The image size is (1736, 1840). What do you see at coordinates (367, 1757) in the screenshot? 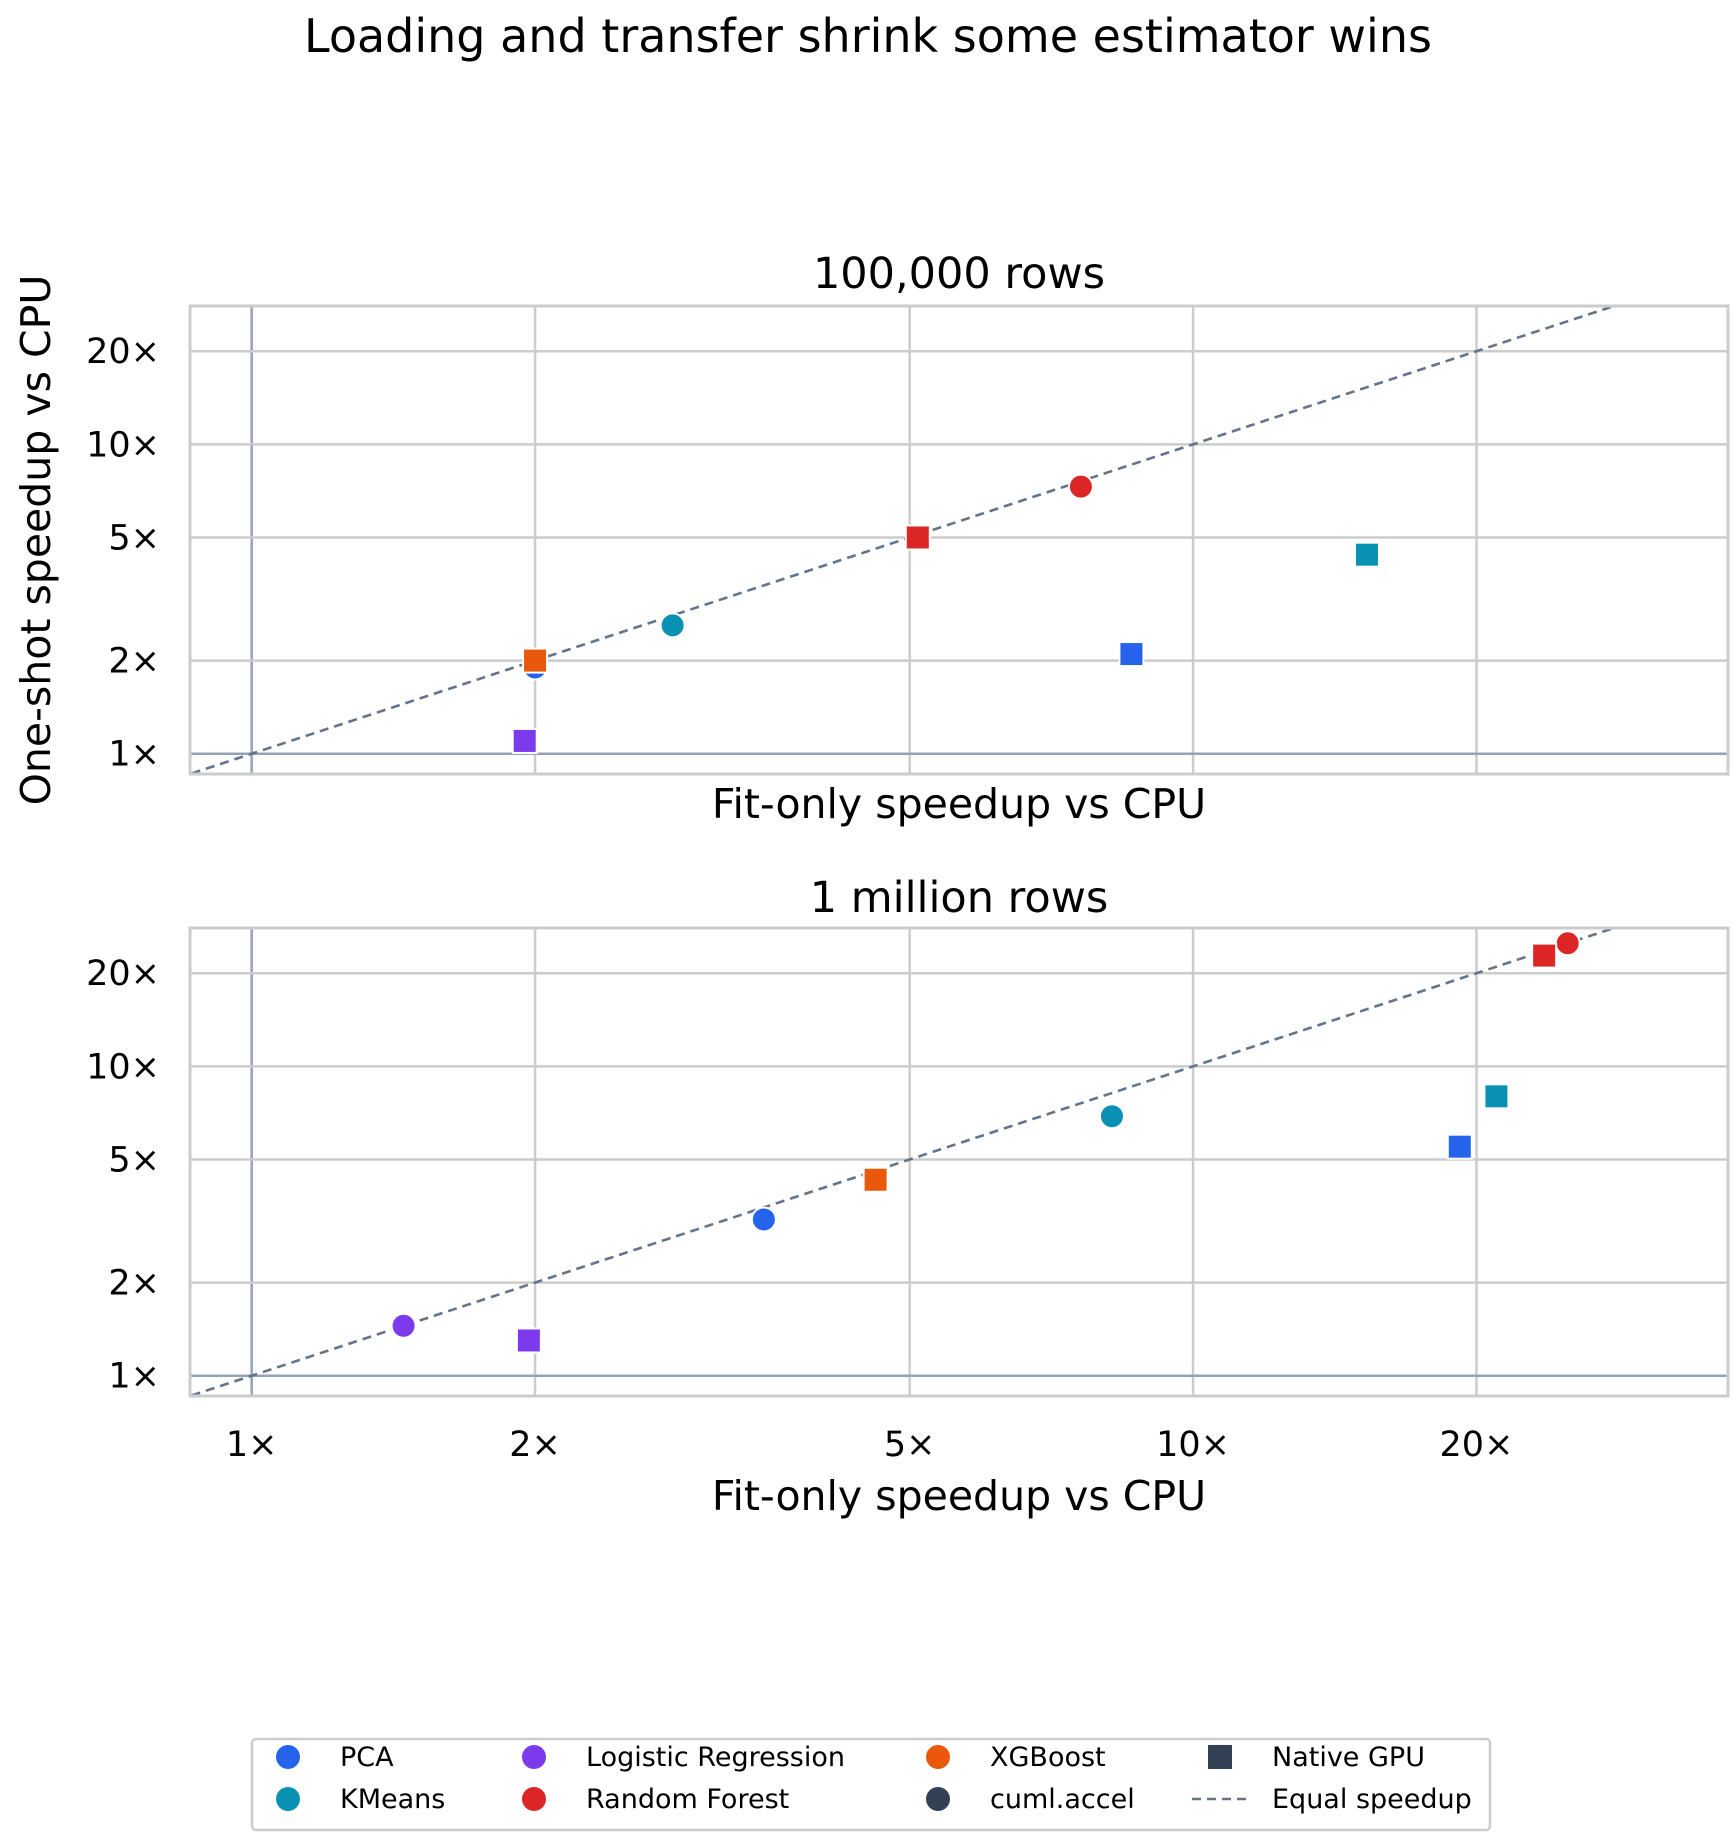
I see `legend-pca-label: PCA` at bounding box center [367, 1757].